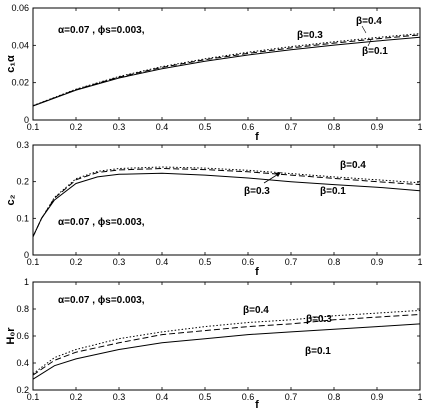  Describe the element at coordinates (22, 309) in the screenshot. I see `y-tick-label: 0.8` at that location.